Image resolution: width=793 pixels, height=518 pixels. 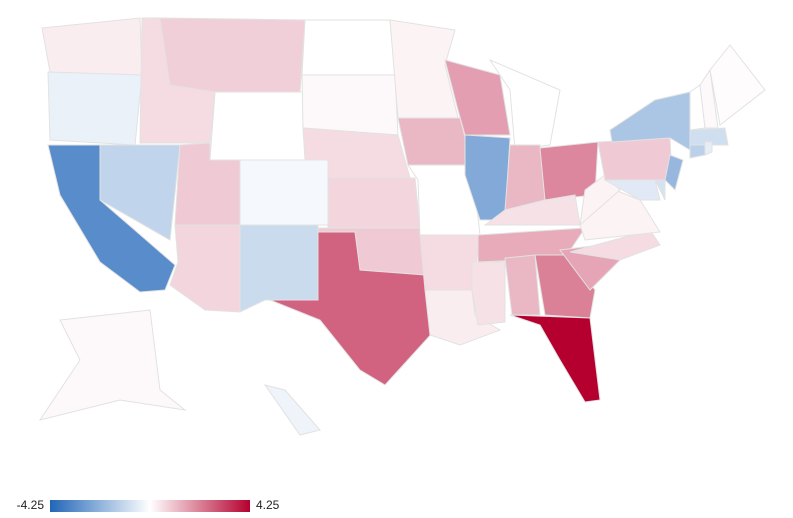 I want to click on color-scale, so click(x=150, y=506).